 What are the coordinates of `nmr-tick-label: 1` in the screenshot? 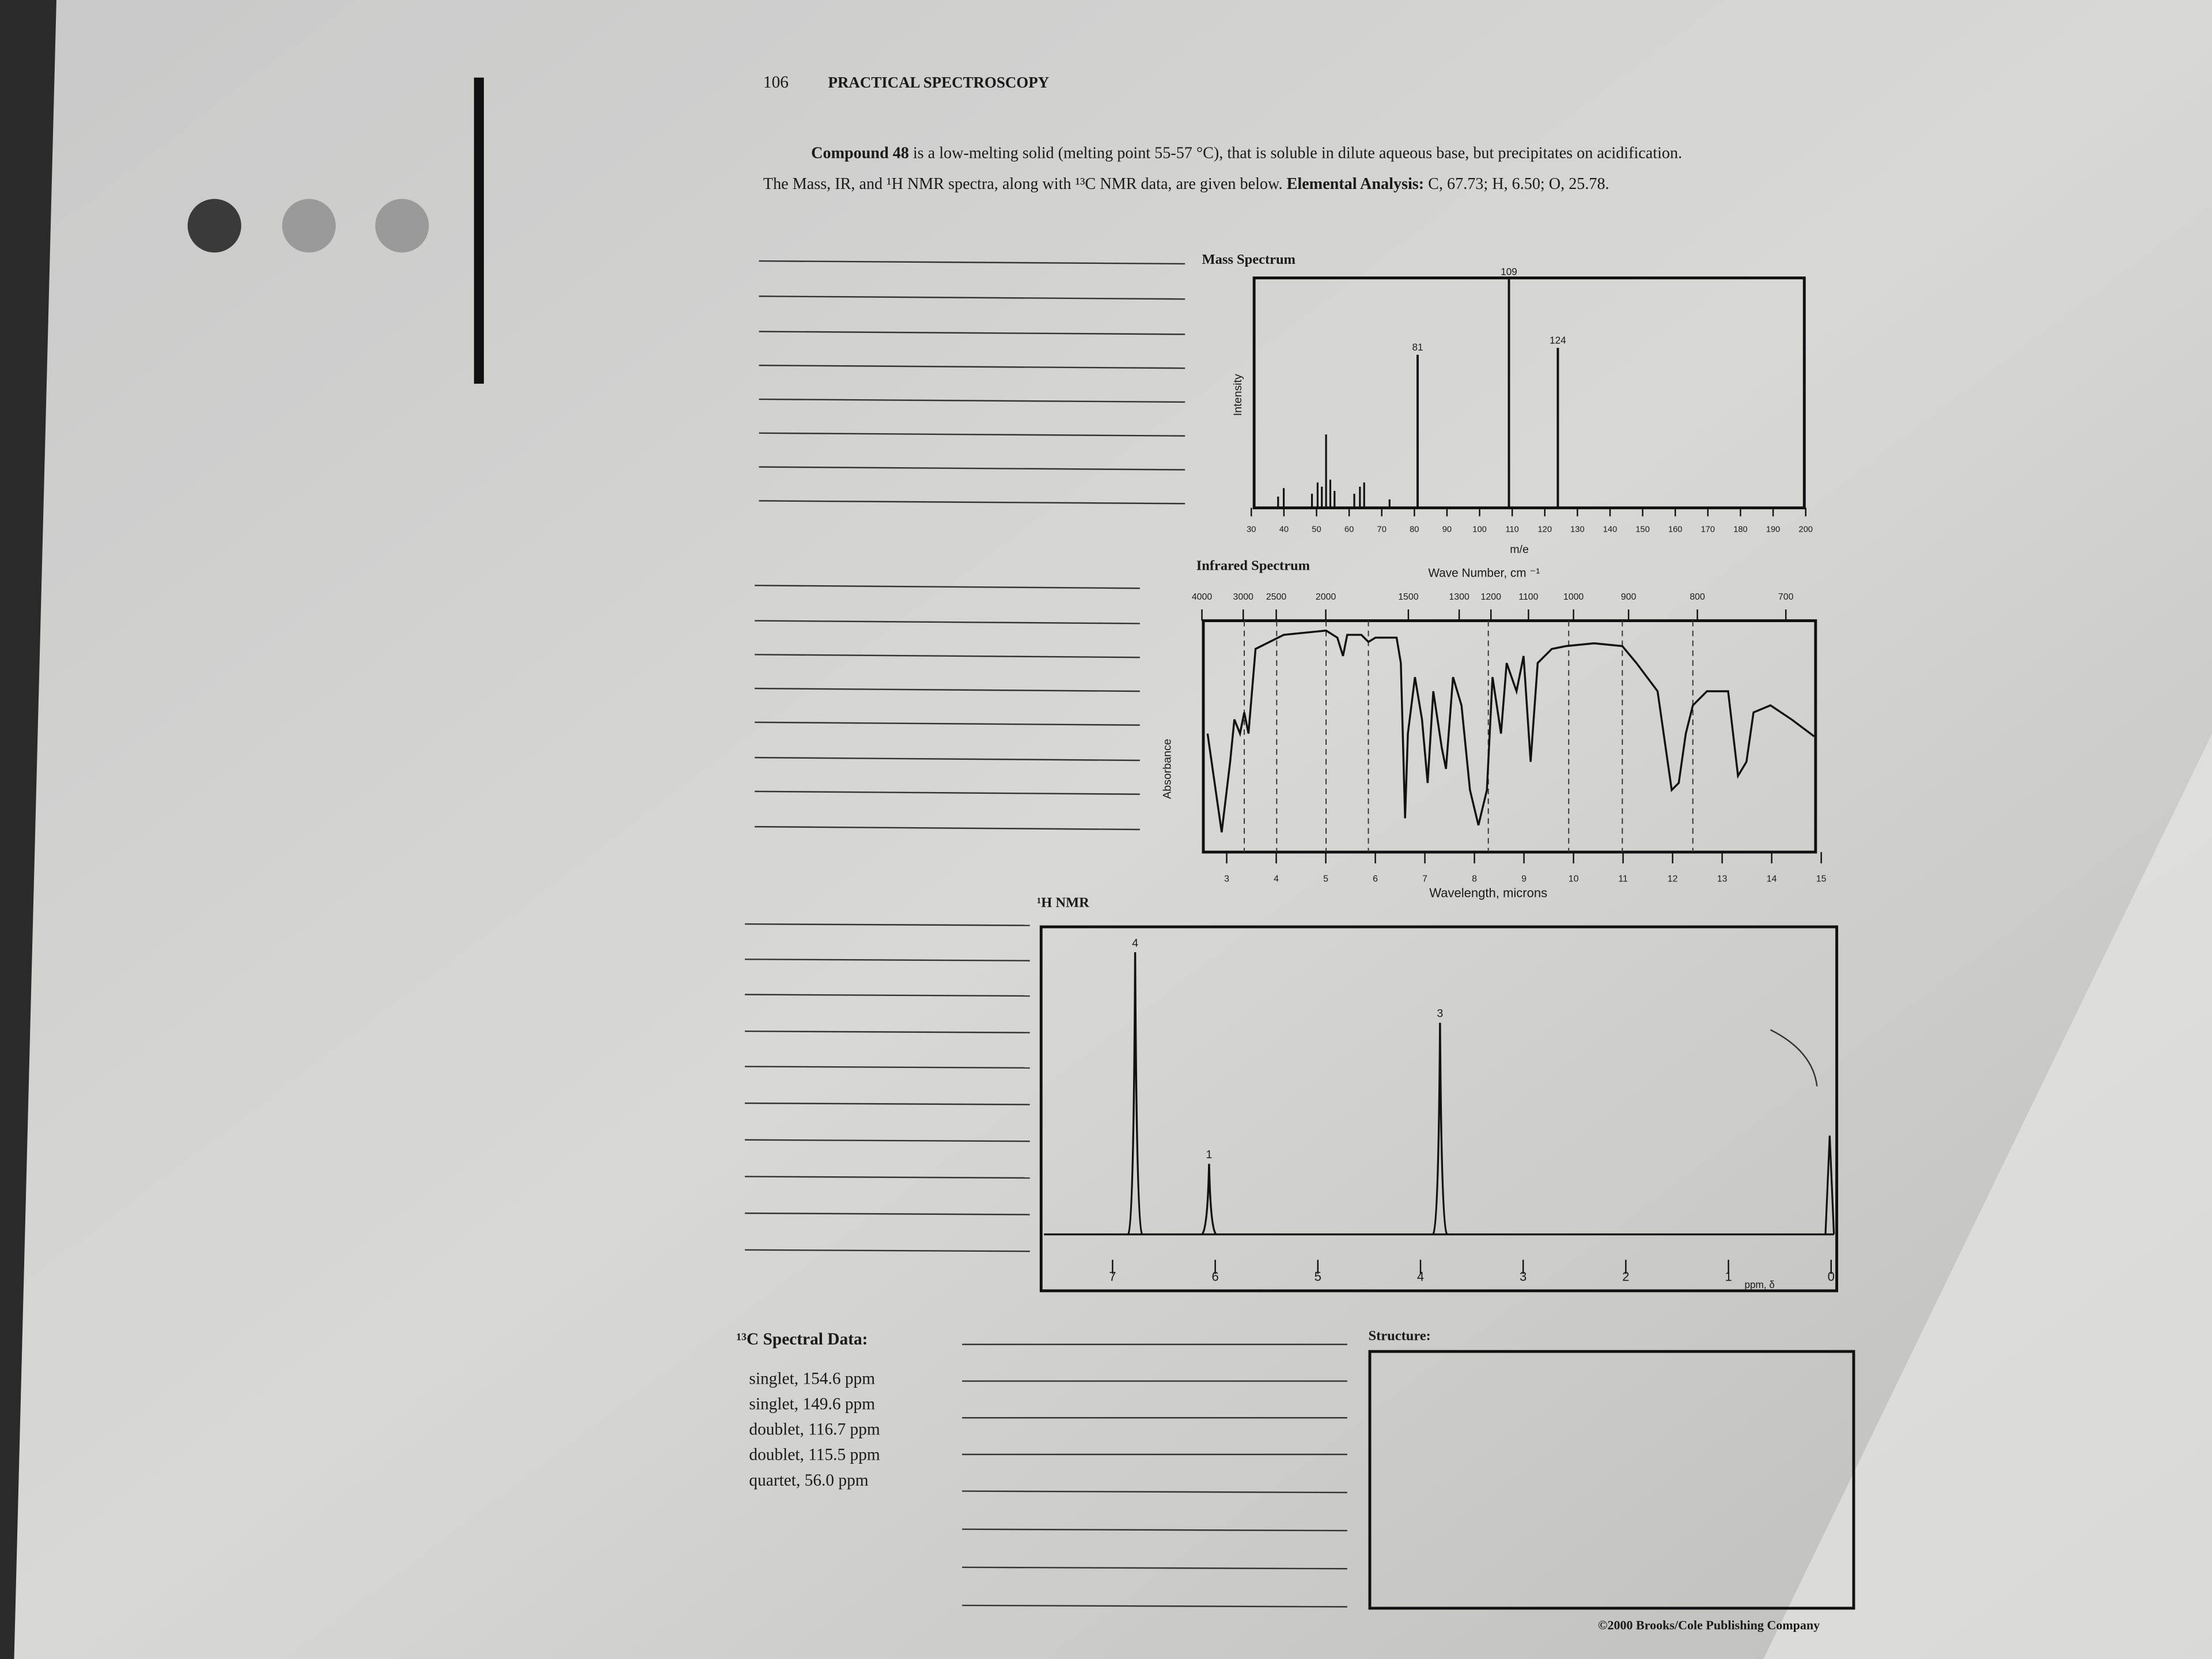 It's located at (1728, 1277).